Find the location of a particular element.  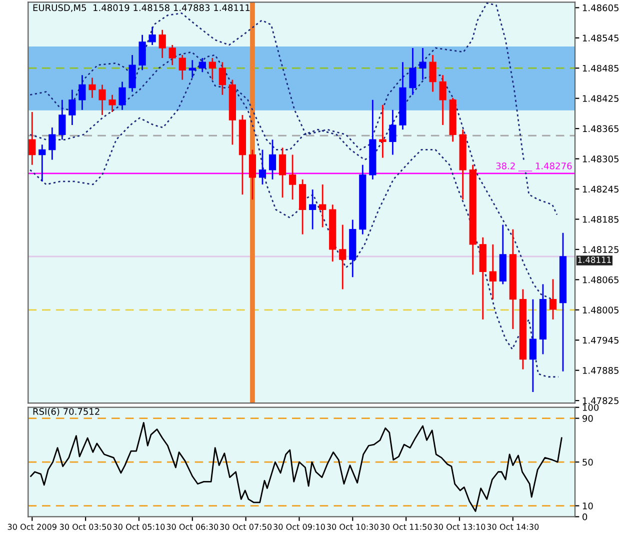

annotation: 38.2 ___ 1.48276 is located at coordinates (534, 167).